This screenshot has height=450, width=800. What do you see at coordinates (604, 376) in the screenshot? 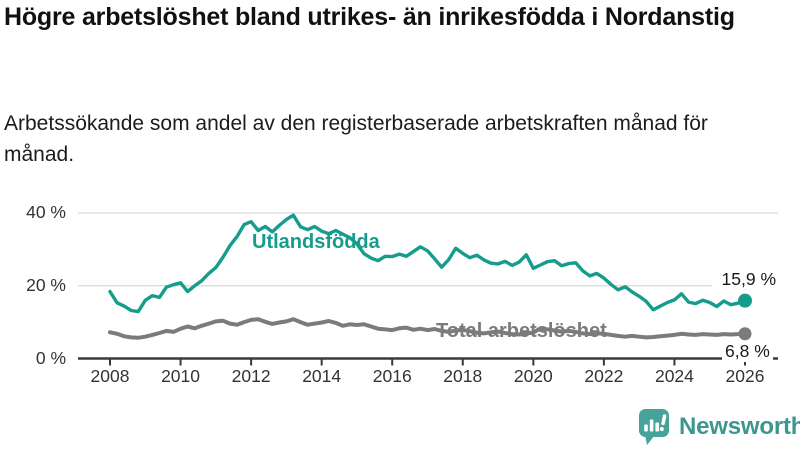
I see `x-tick-label-2022: 2022` at bounding box center [604, 376].